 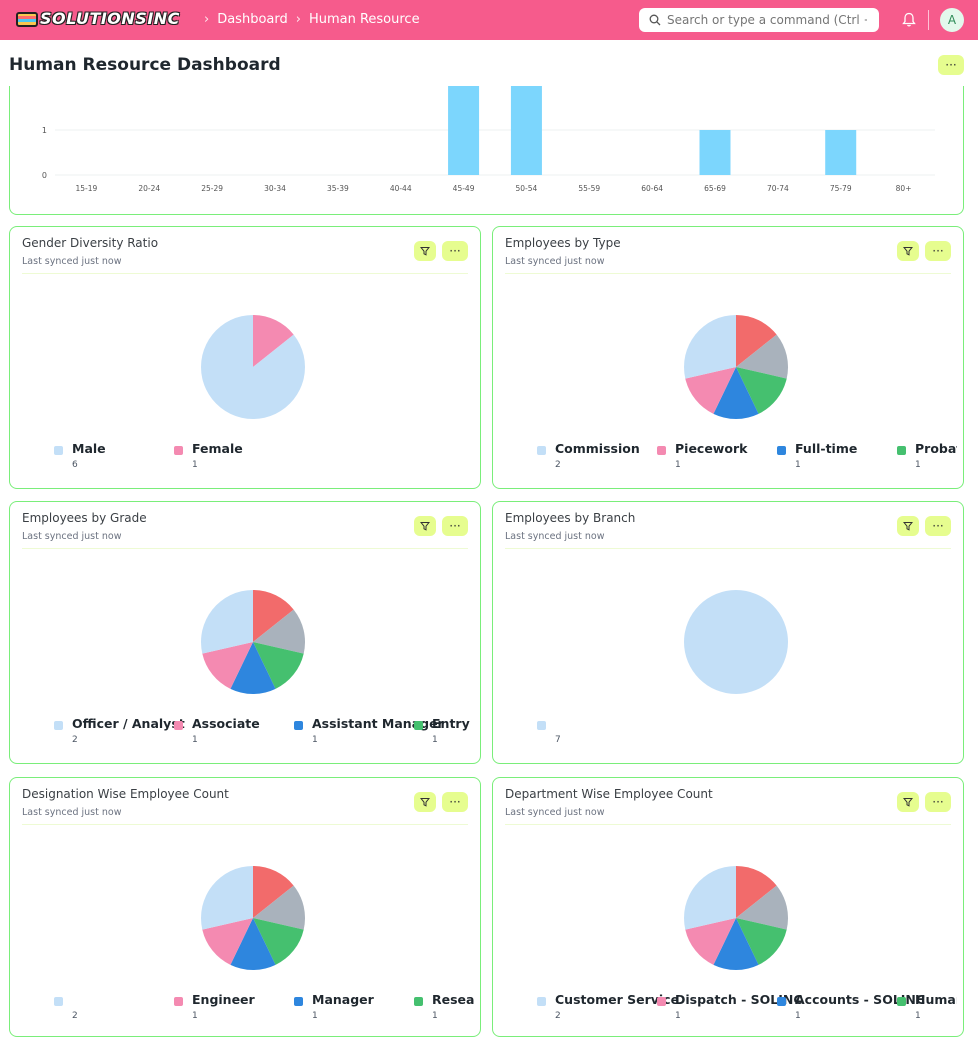 I want to click on app-logo: SOLUTIONSINC, so click(x=104, y=20).